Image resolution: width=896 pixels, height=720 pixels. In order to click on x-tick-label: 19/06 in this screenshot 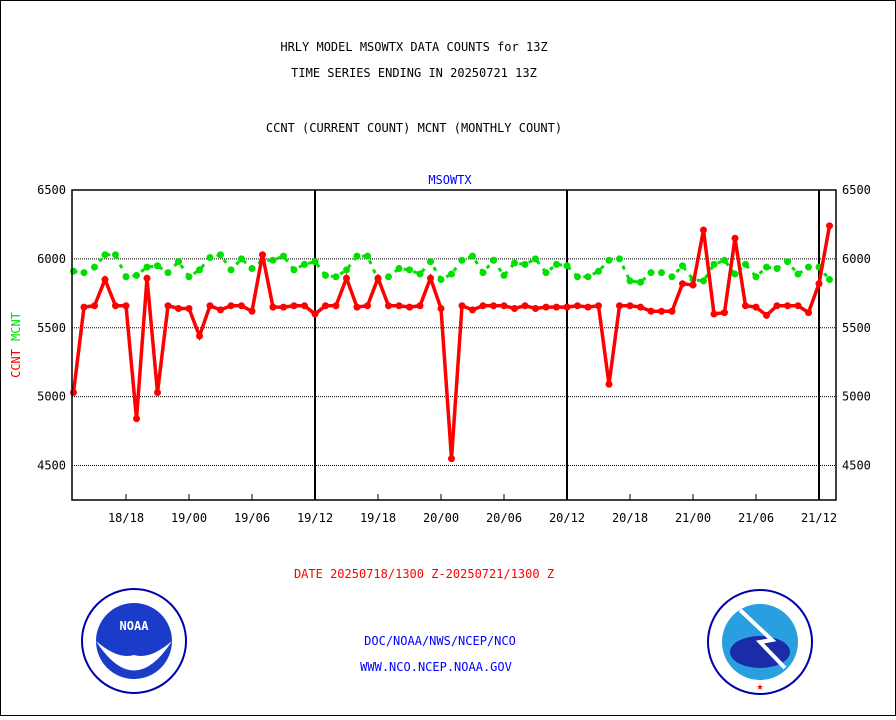, I will do `click(252, 518)`.